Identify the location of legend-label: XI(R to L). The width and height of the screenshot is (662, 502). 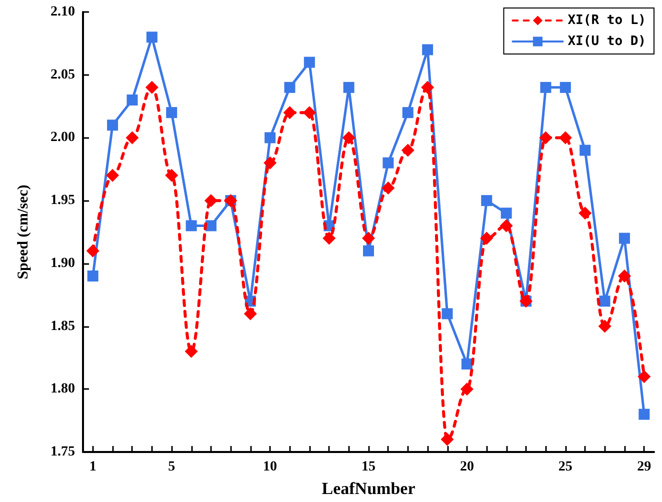
(607, 20).